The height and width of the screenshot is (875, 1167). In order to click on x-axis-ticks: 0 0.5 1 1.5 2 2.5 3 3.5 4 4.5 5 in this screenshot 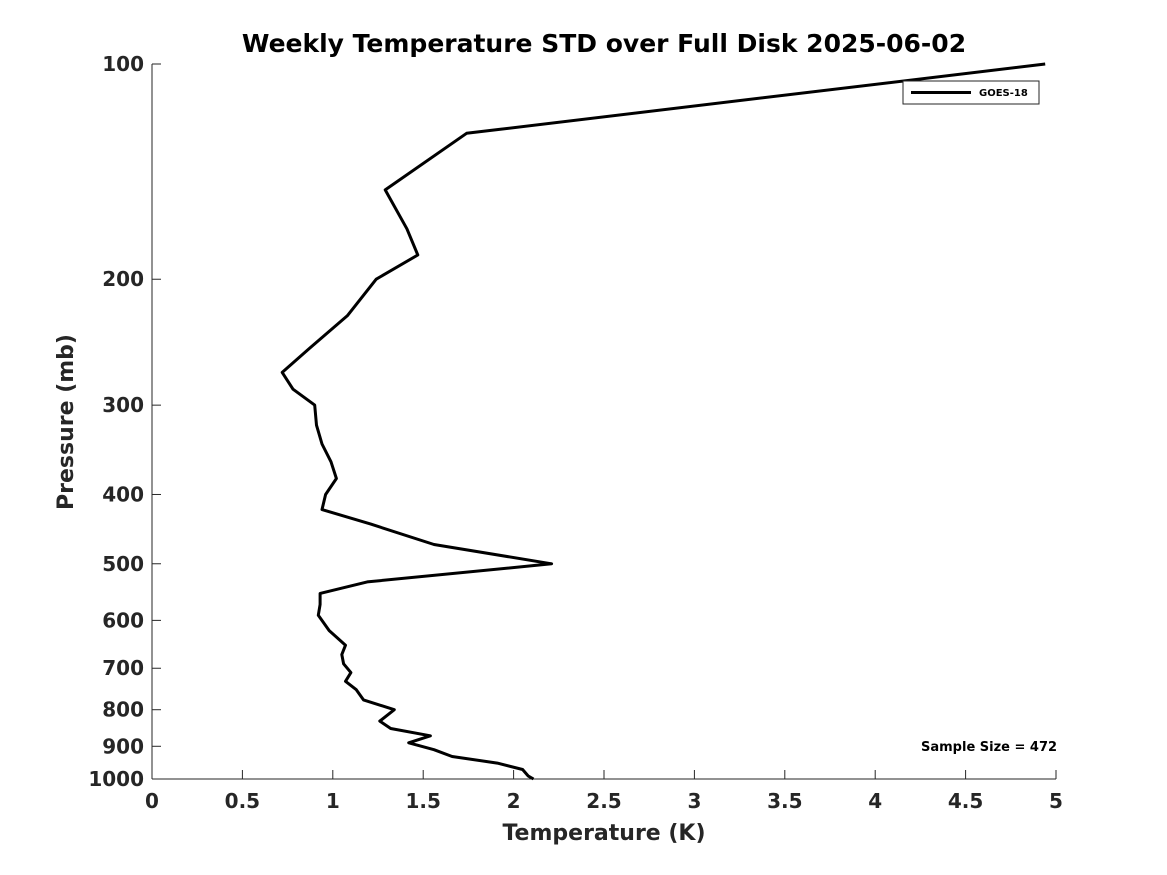, I will do `click(604, 791)`.